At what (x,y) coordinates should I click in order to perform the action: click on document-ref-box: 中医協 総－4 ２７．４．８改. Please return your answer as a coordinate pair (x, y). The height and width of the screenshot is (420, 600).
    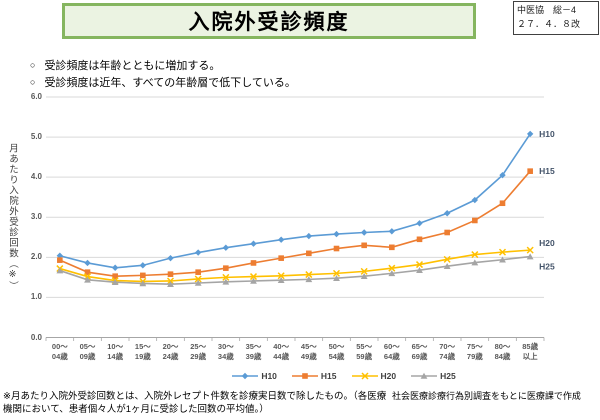
    Looking at the image, I should click on (556, 18).